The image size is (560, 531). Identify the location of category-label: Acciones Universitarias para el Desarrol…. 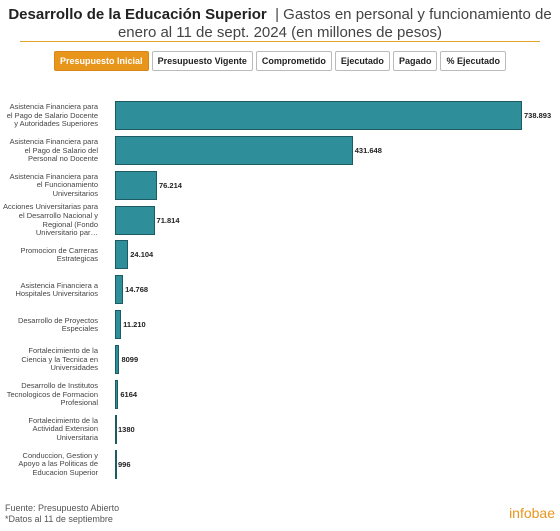
(50, 220).